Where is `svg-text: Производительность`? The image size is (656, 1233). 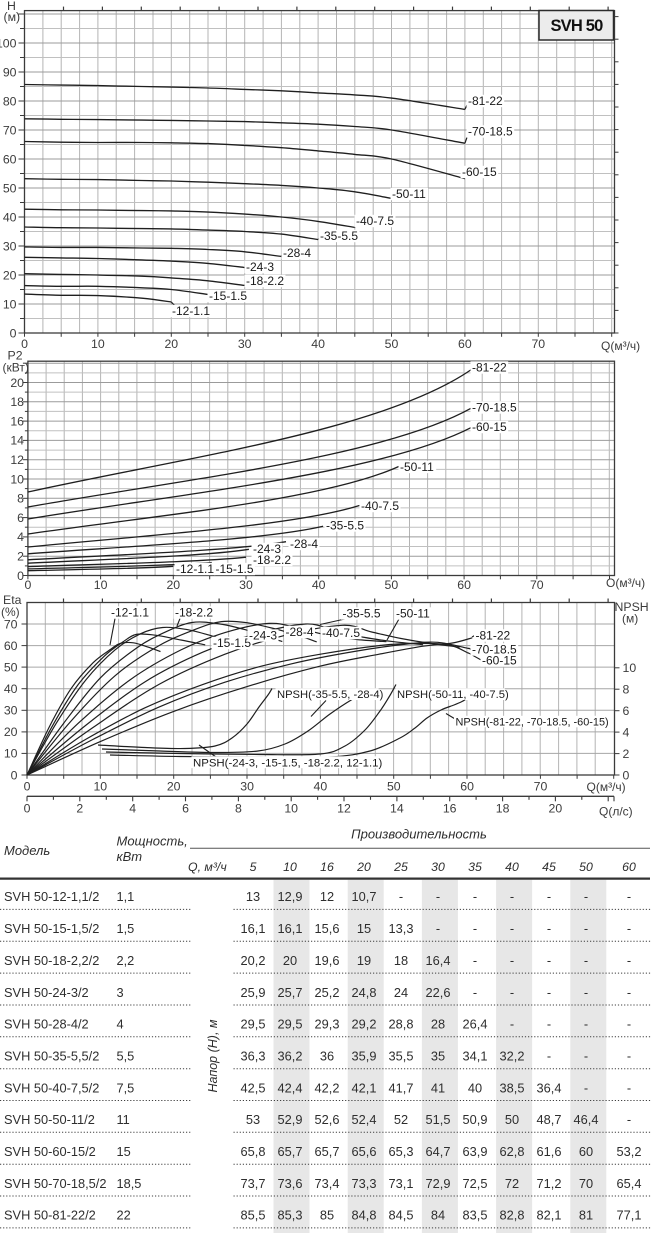
svg-text: Производительность is located at coordinates (419, 834).